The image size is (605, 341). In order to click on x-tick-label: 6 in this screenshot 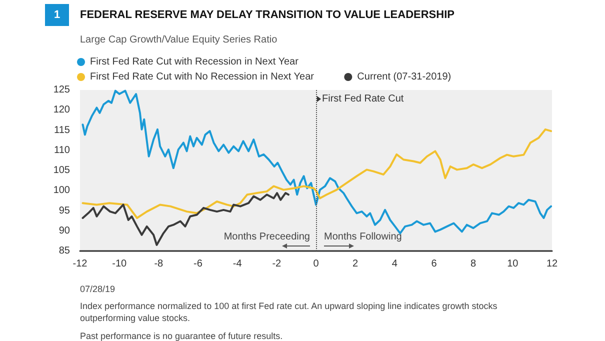, I will do `click(434, 264)`.